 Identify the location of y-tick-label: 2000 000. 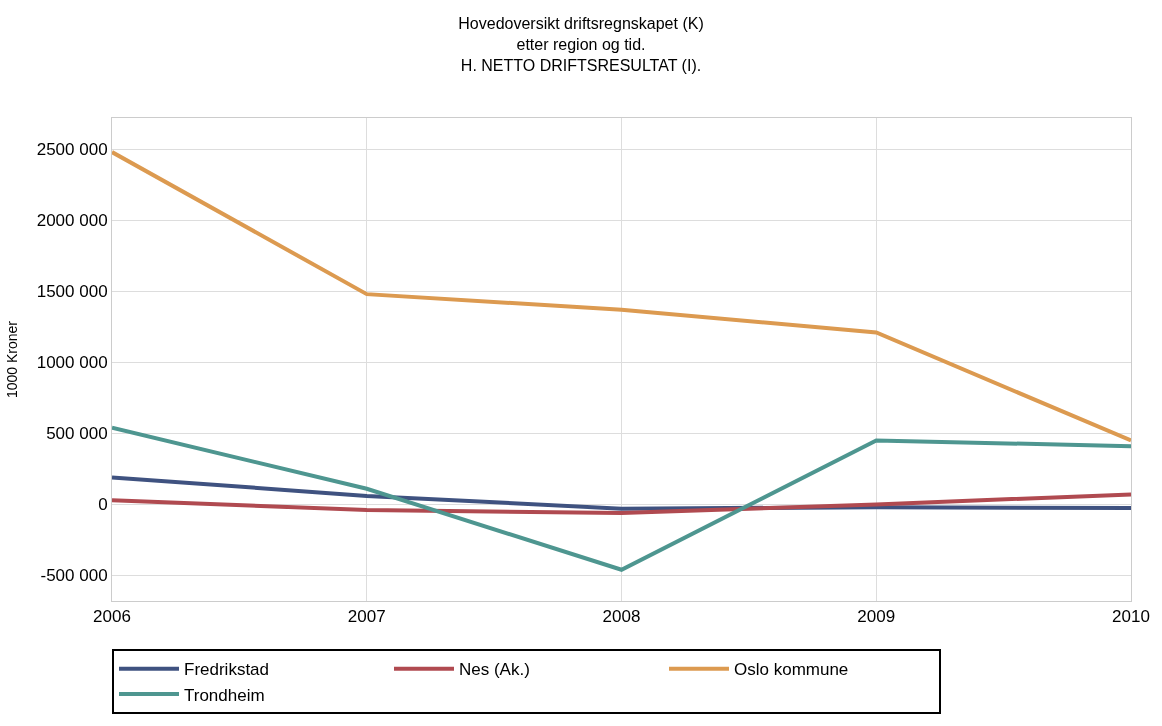
(72, 221).